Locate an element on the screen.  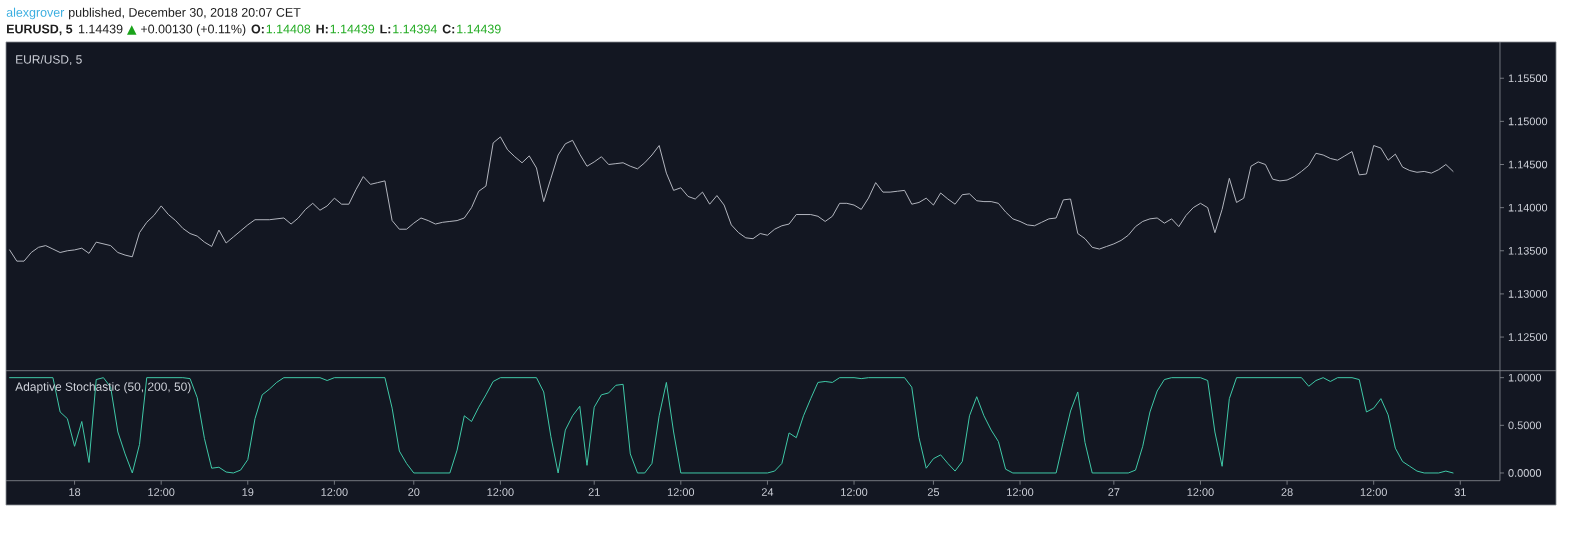
x-tick-label: 24 is located at coordinates (767, 492).